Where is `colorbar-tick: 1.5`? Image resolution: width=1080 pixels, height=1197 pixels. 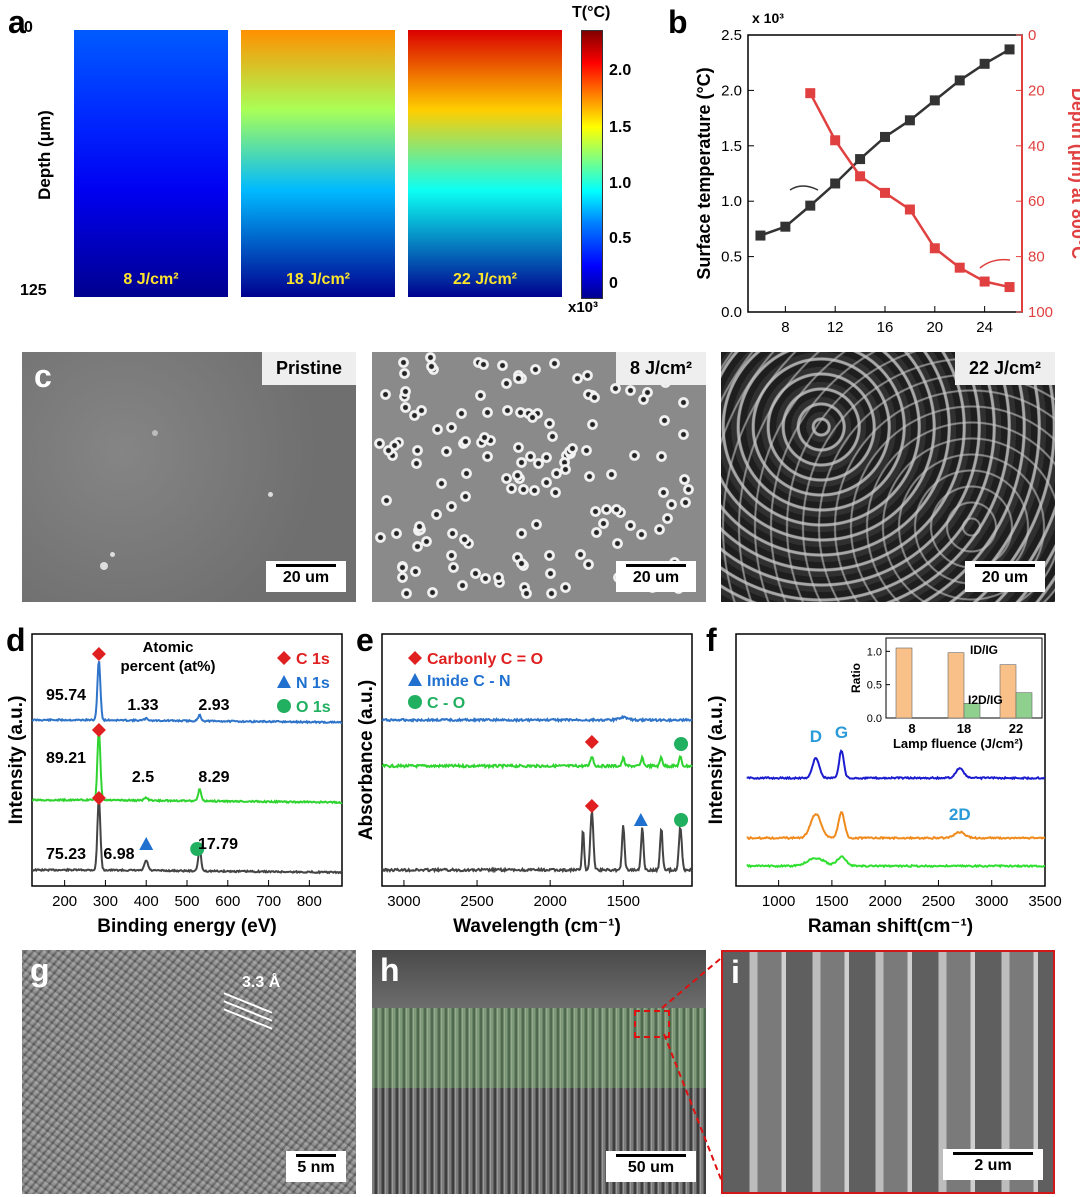
colorbar-tick: 1.5 is located at coordinates (620, 127).